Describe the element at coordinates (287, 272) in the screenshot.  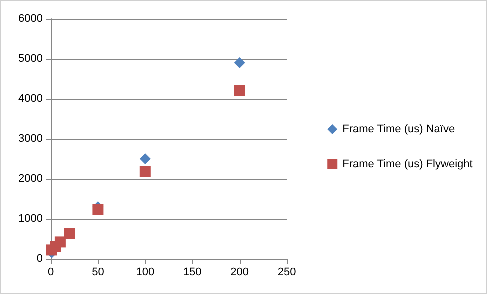
I see `x-tick-label: 250` at that location.